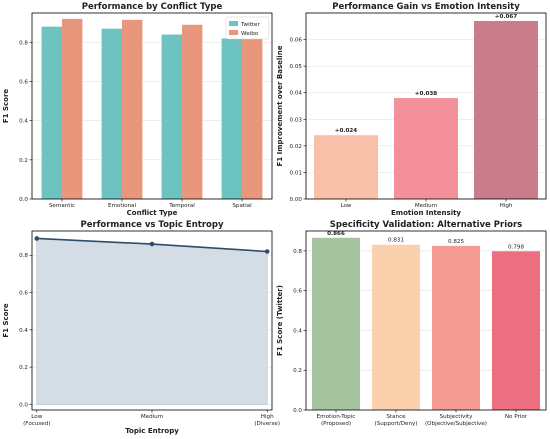 Image resolution: width=550 pixels, height=439 pixels. I want to click on y-axis-label: F1 Score (Twitter), so click(280, 320).